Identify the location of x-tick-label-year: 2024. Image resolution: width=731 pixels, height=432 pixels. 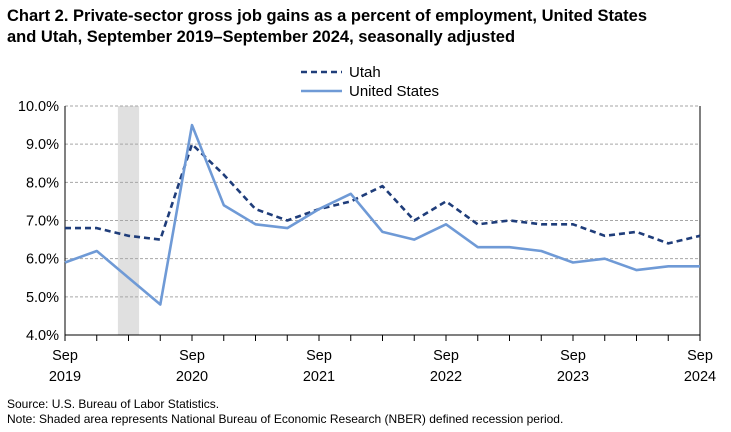
(700, 377).